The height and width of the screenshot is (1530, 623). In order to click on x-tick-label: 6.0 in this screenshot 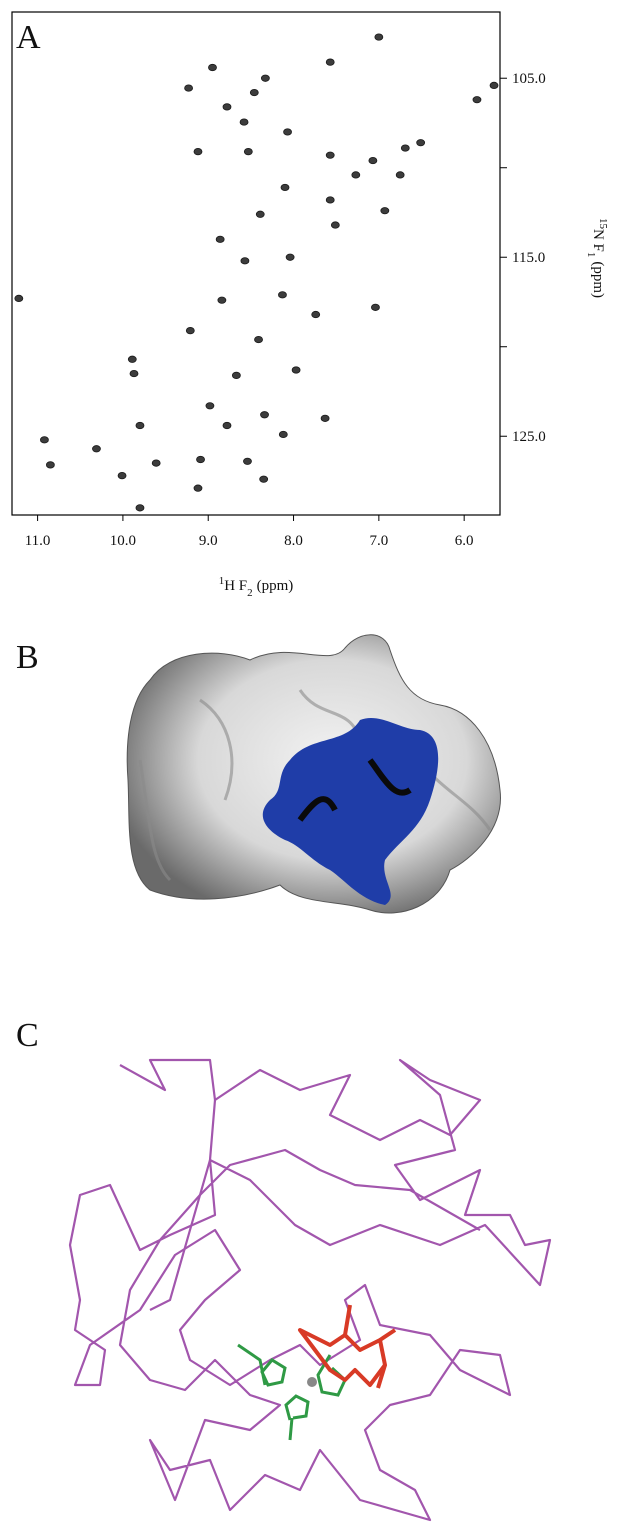, I will do `click(464, 541)`.